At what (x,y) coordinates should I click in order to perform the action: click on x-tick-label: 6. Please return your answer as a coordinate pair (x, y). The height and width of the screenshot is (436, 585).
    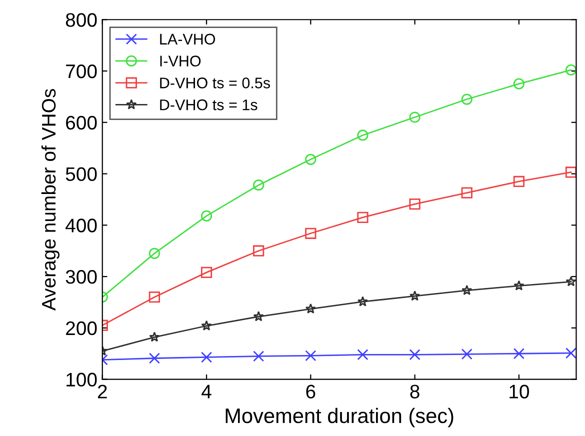
    Looking at the image, I should click on (311, 391).